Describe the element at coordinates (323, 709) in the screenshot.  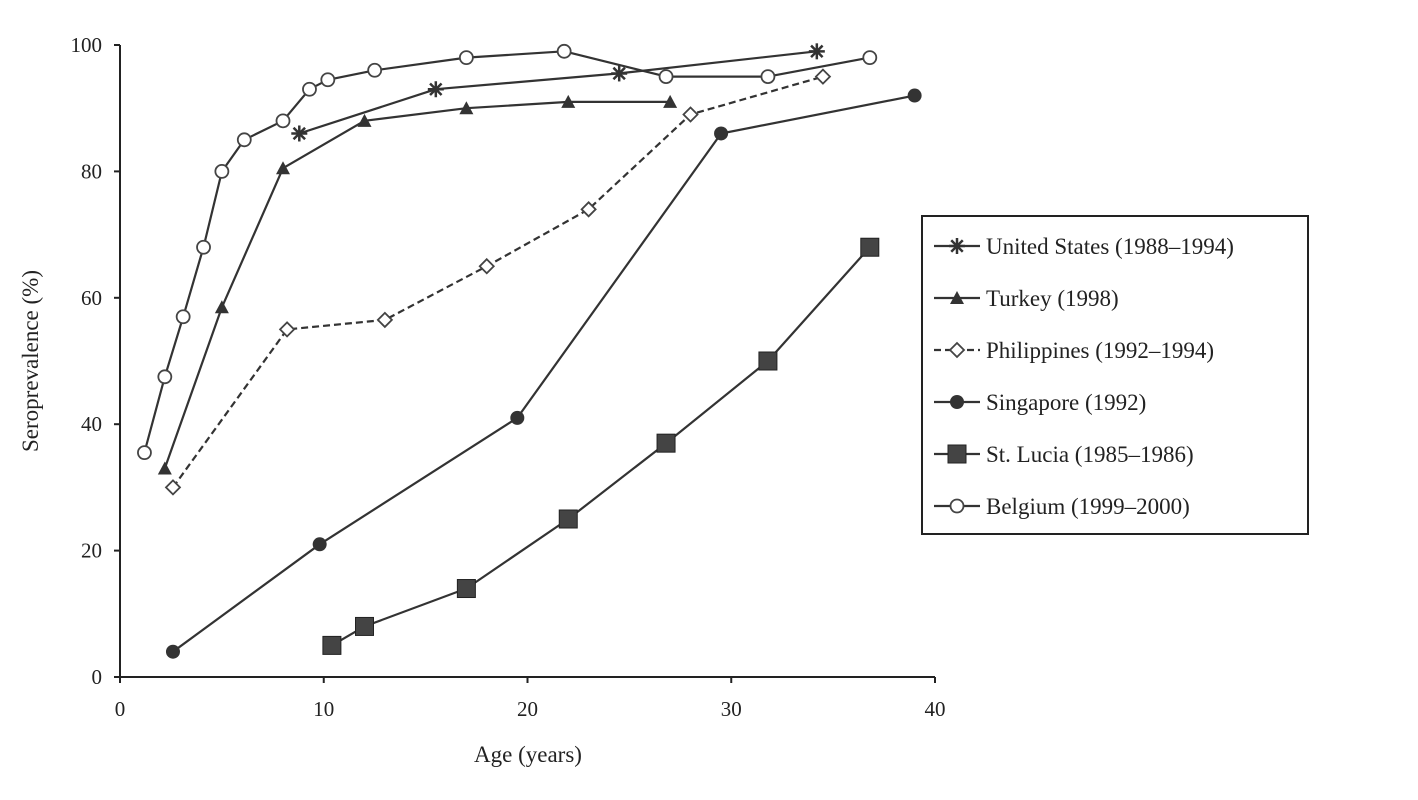
I see `x-tick-label: 10` at that location.